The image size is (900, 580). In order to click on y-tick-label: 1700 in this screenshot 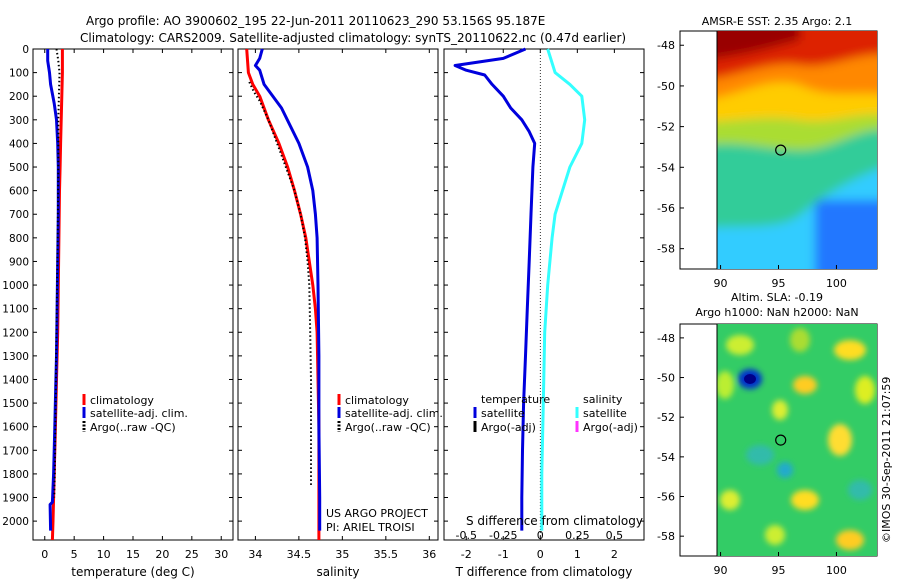, I will do `click(15, 451)`.